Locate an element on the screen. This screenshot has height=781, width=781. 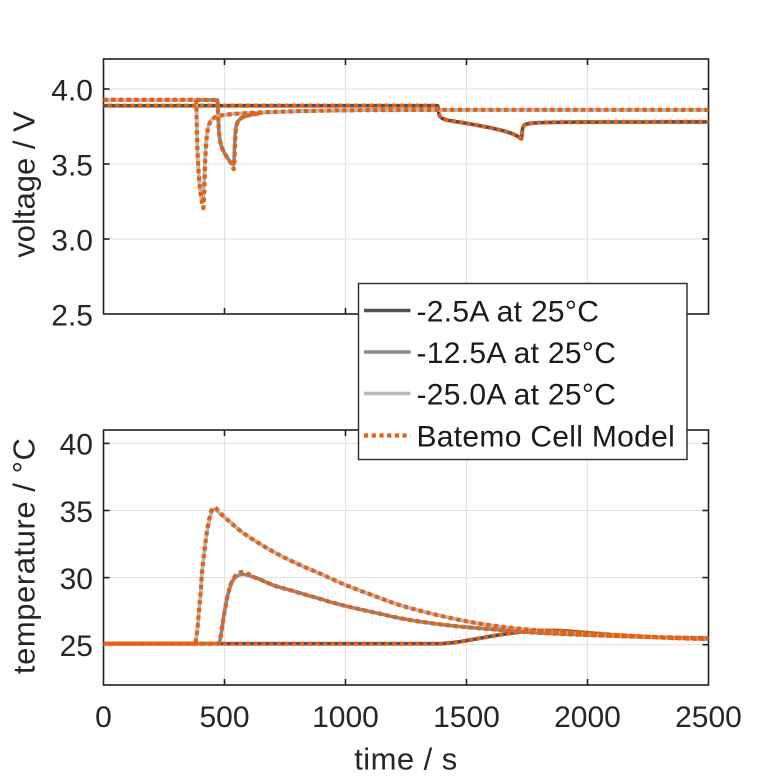
svg-text: 40 is located at coordinates (76, 445).